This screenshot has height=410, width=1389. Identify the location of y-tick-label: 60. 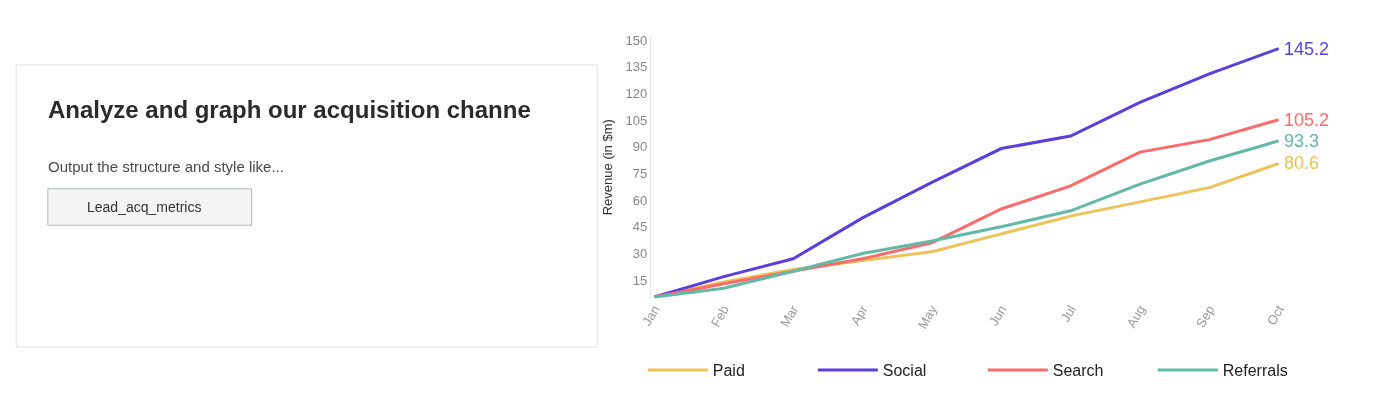
(640, 200).